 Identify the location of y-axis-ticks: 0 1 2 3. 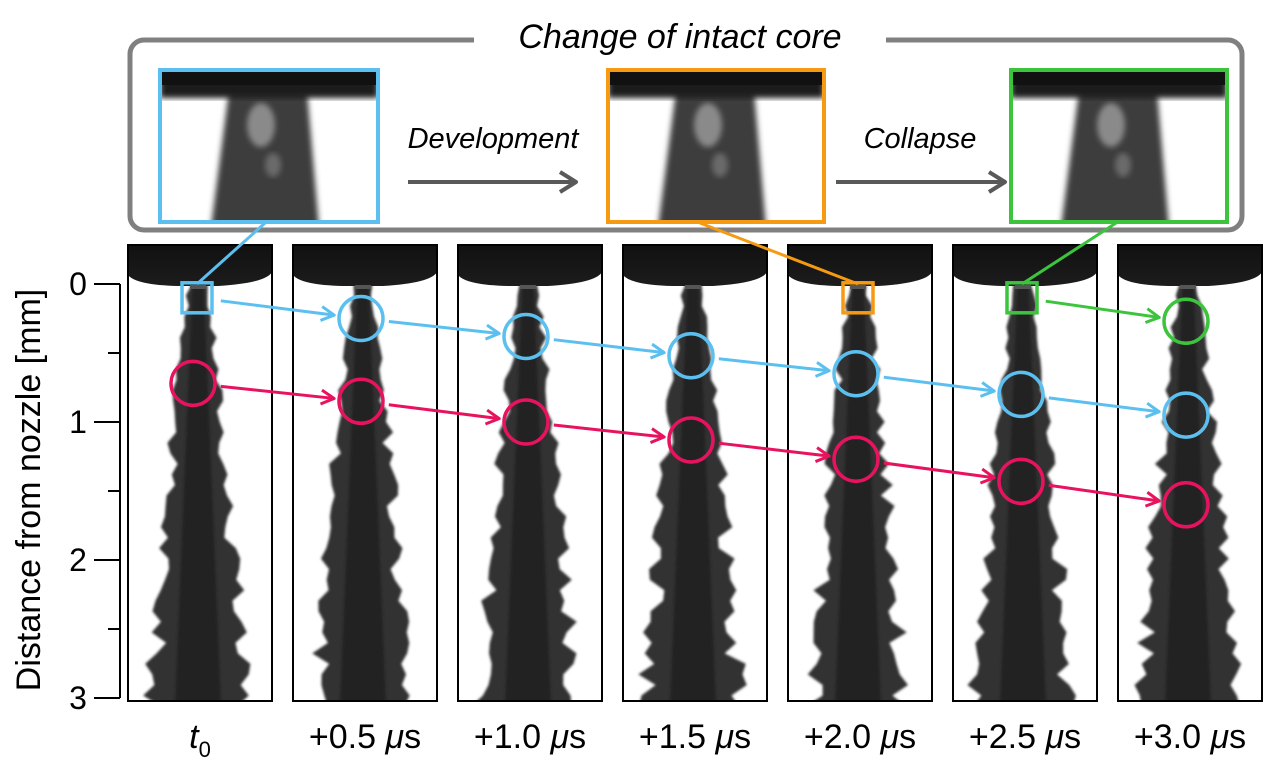
(94, 491).